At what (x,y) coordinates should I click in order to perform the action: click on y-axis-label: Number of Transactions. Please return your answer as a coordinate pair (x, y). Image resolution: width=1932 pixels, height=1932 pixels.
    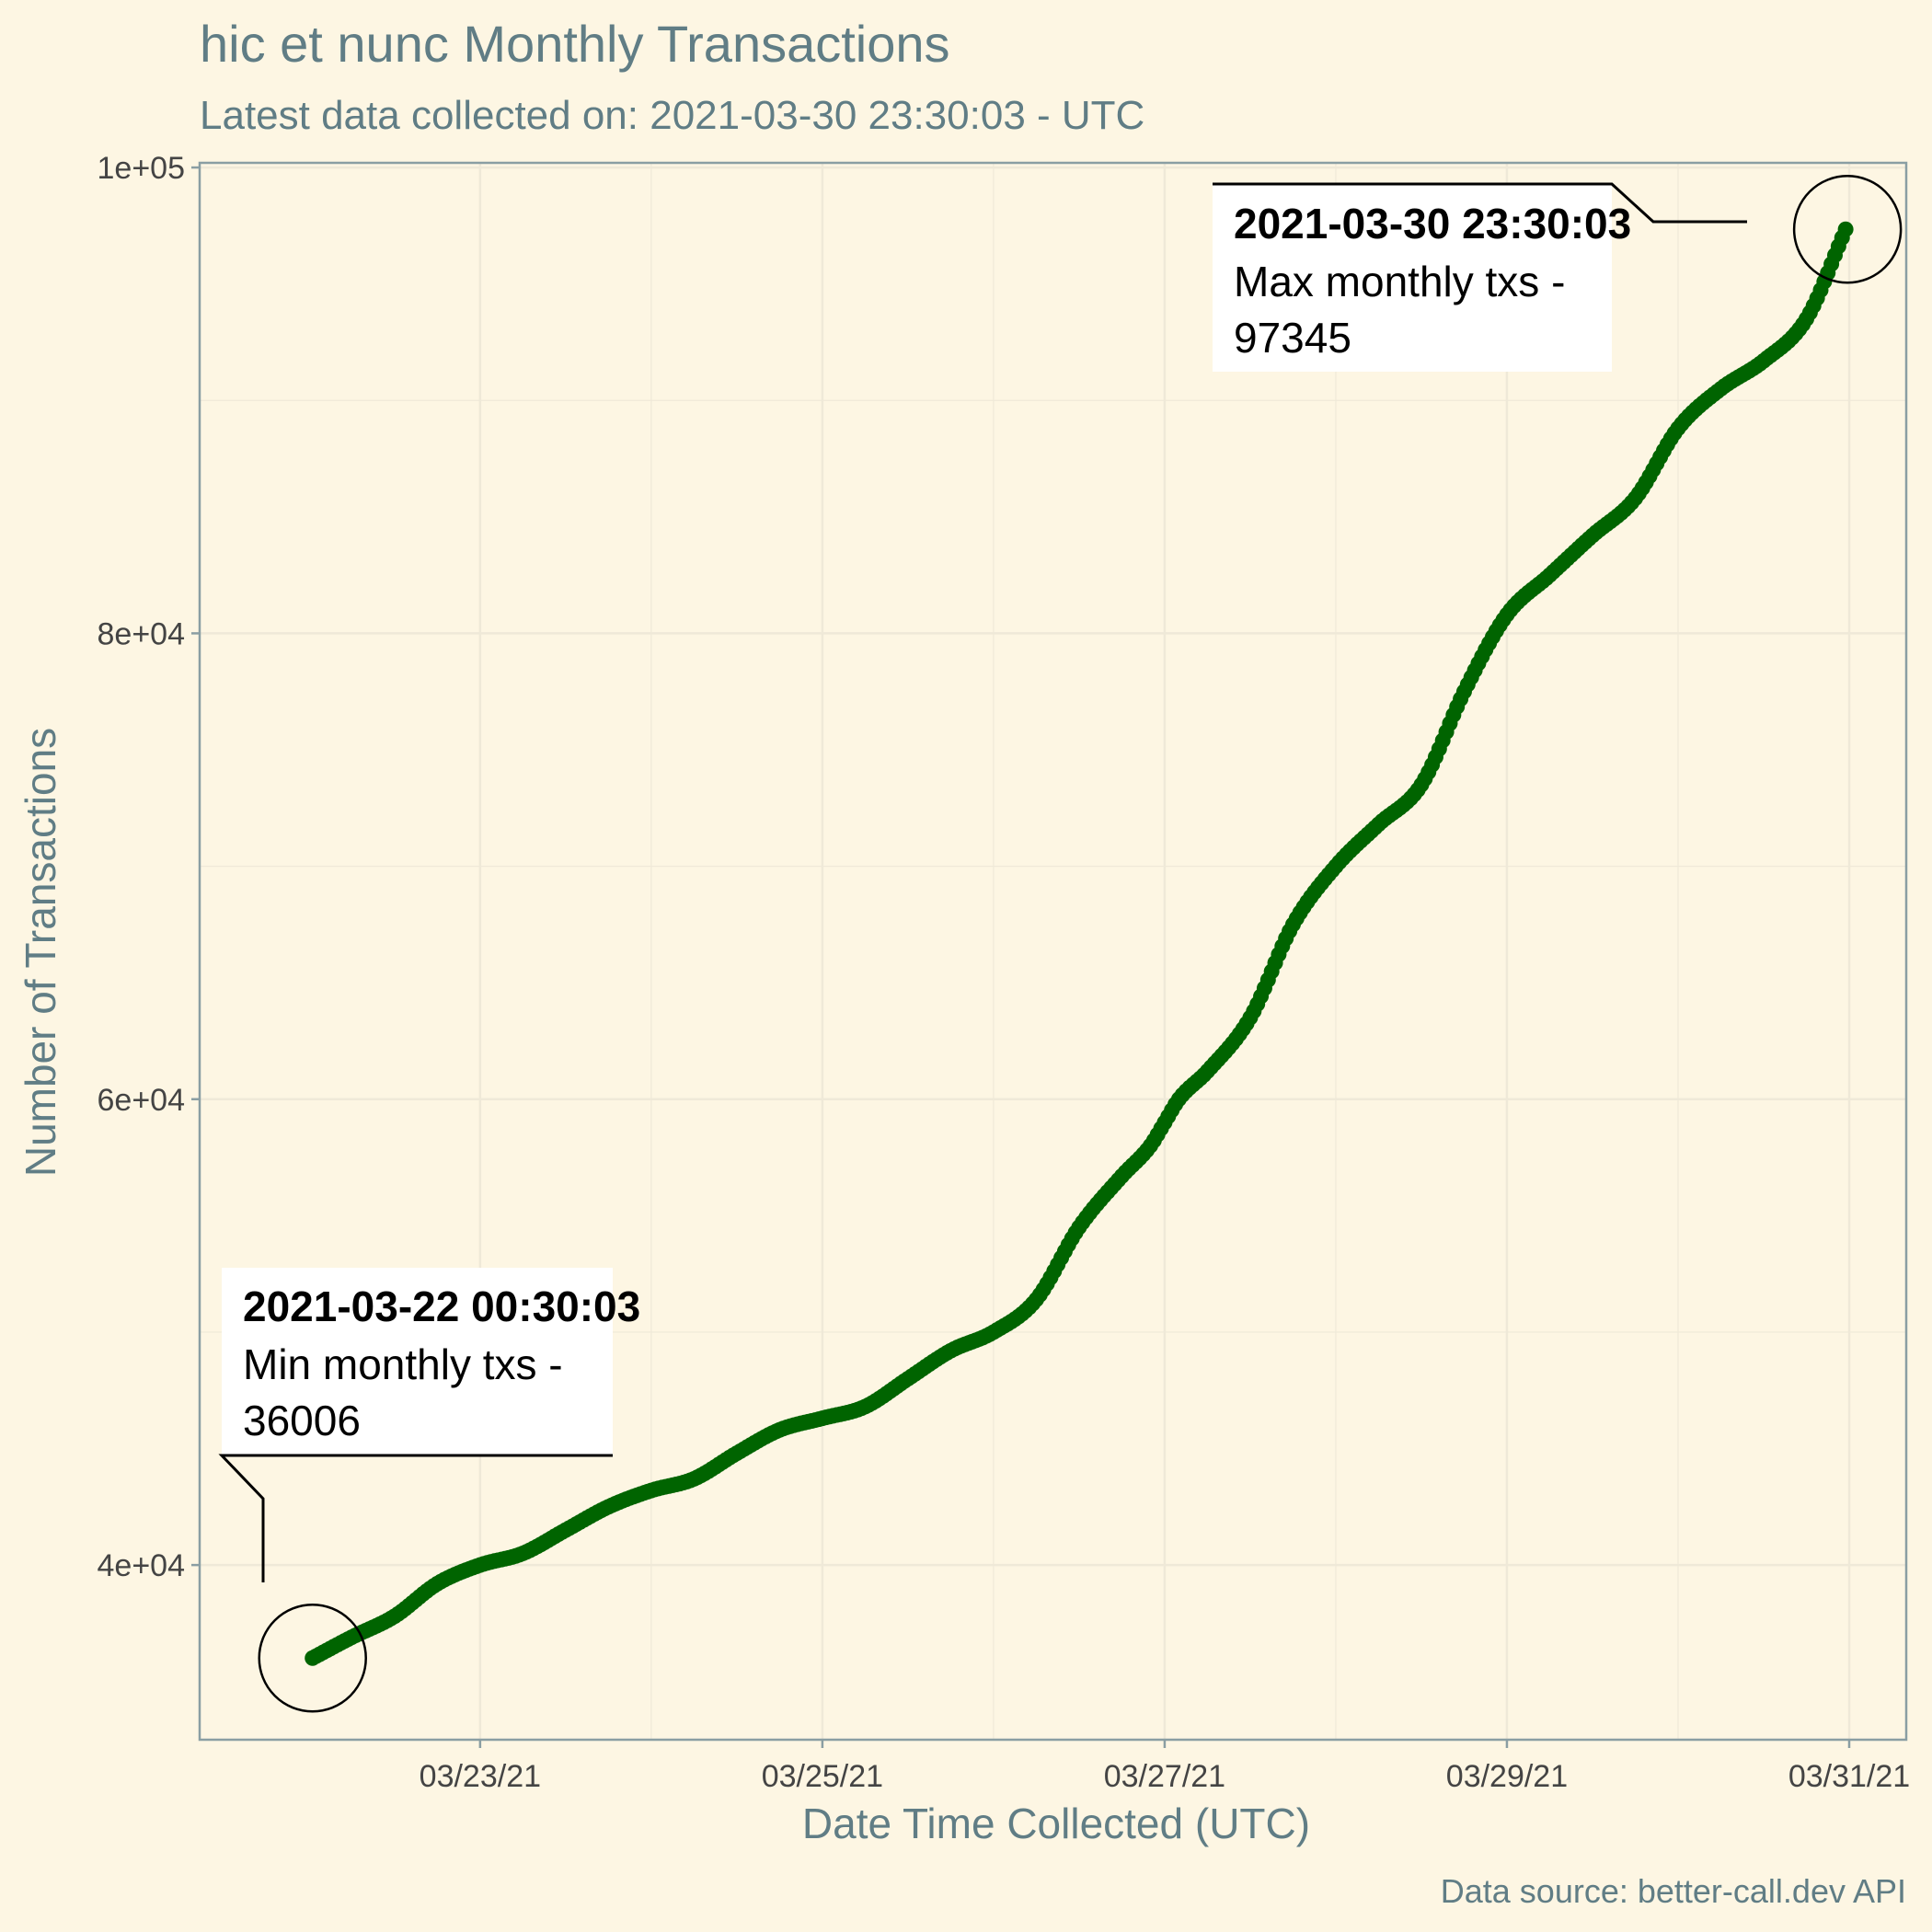
    Looking at the image, I should click on (40, 952).